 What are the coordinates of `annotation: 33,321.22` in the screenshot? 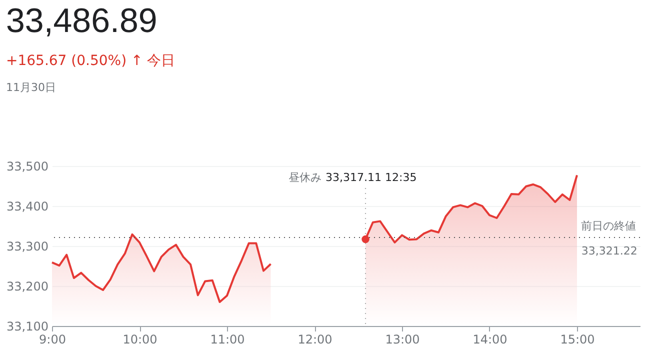 It's located at (609, 251).